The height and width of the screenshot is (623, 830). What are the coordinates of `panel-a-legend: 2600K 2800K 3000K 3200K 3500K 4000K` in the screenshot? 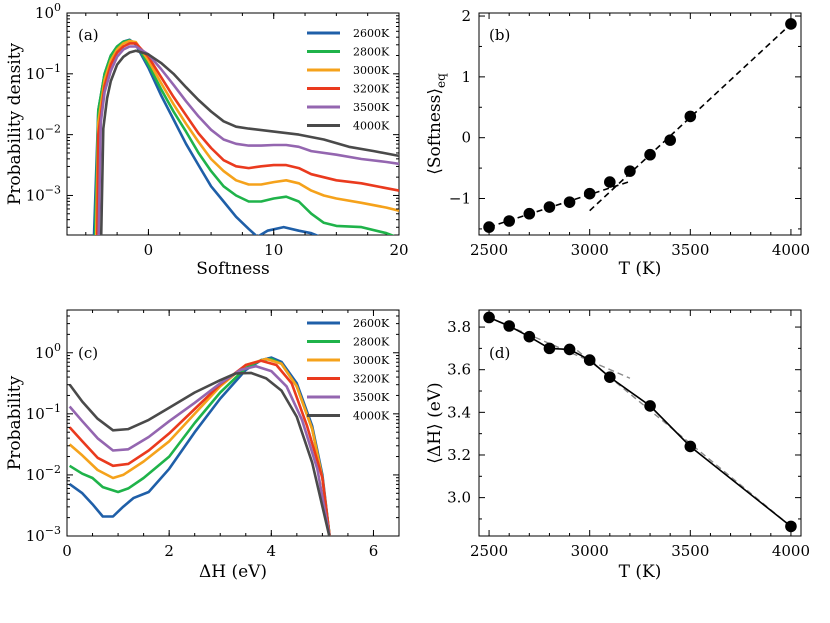 It's located at (348, 80).